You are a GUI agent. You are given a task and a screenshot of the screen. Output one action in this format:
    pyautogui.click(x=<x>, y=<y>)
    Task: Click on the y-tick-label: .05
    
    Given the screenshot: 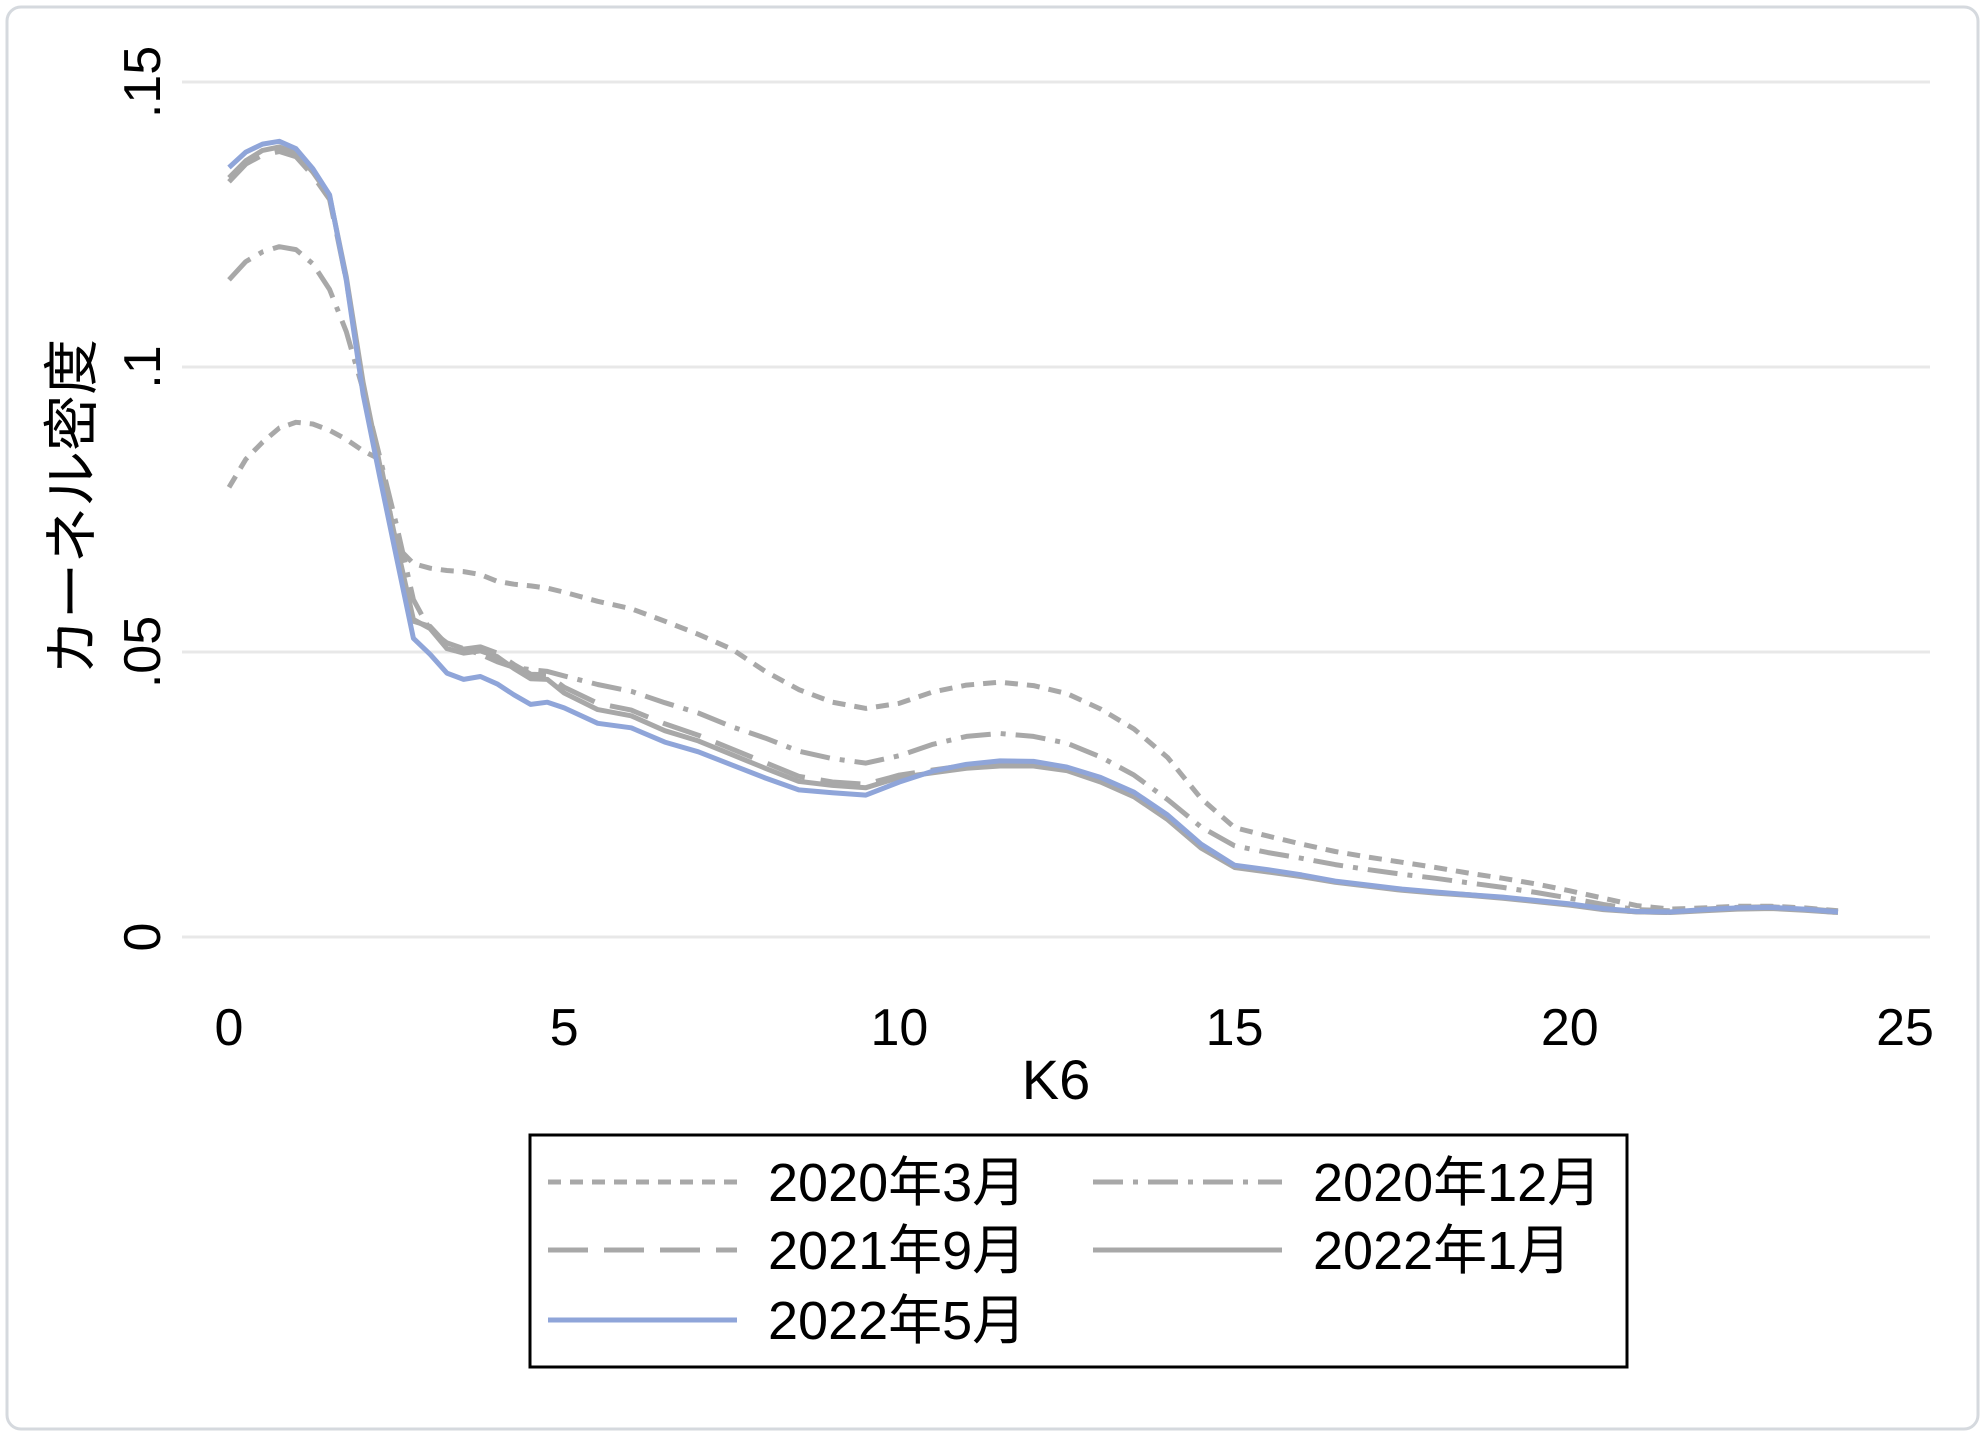 What is the action you would take?
    pyautogui.click(x=143, y=652)
    